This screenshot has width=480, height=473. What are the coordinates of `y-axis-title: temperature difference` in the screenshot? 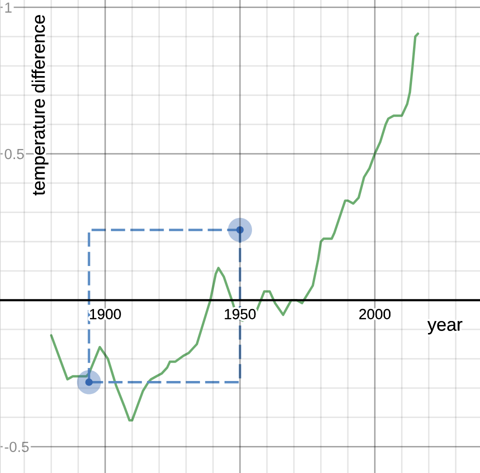 It's located at (40, 105).